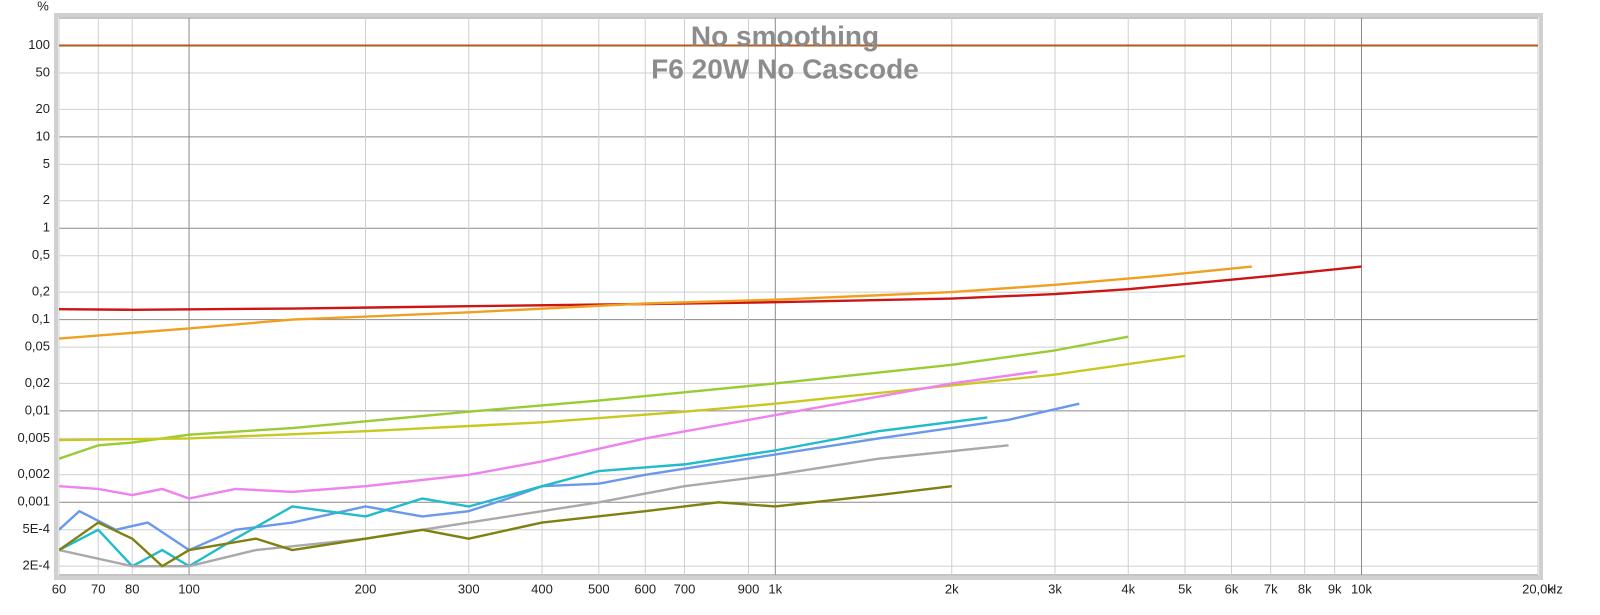  What do you see at coordinates (43, 6) in the screenshot?
I see `y-axis-label: %` at bounding box center [43, 6].